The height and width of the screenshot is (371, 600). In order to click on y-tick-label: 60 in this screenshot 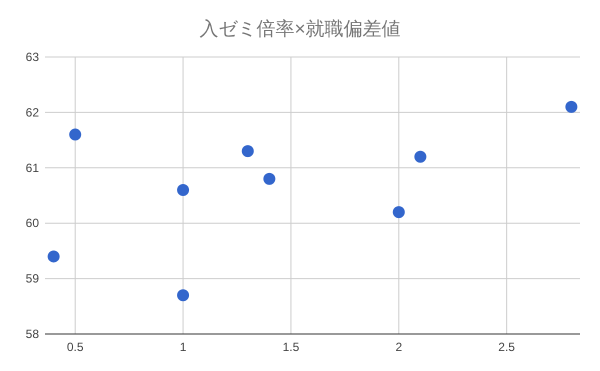, I will do `click(33, 223)`.